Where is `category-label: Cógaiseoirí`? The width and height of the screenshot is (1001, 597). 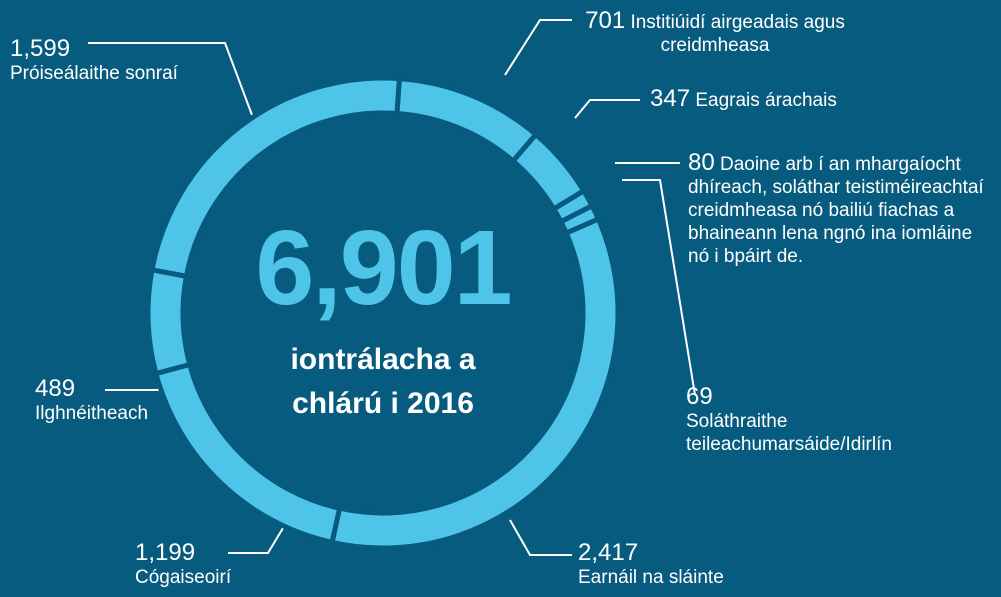
category-label: Cógaiseoirí is located at coordinates (183, 577).